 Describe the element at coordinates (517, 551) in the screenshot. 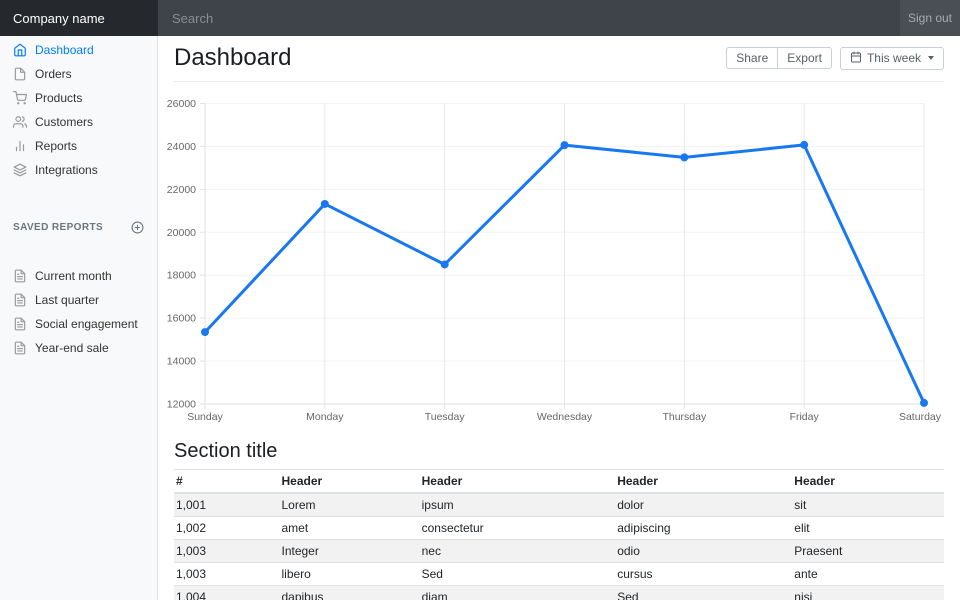

I see `table-cell: nec` at that location.